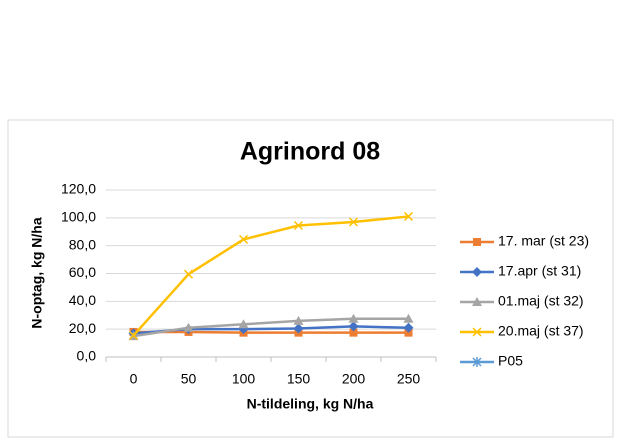  I want to click on x-tick-label: 250, so click(409, 379).